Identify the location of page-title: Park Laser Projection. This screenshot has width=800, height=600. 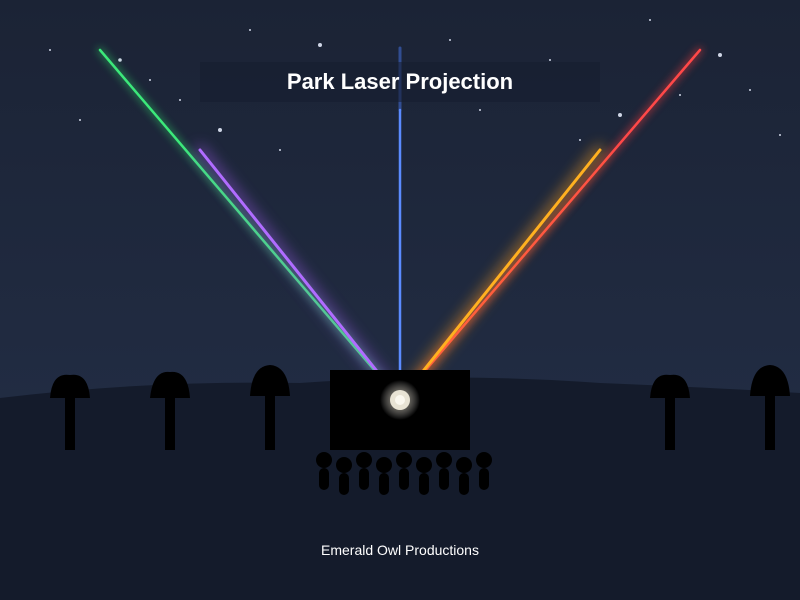
(400, 82).